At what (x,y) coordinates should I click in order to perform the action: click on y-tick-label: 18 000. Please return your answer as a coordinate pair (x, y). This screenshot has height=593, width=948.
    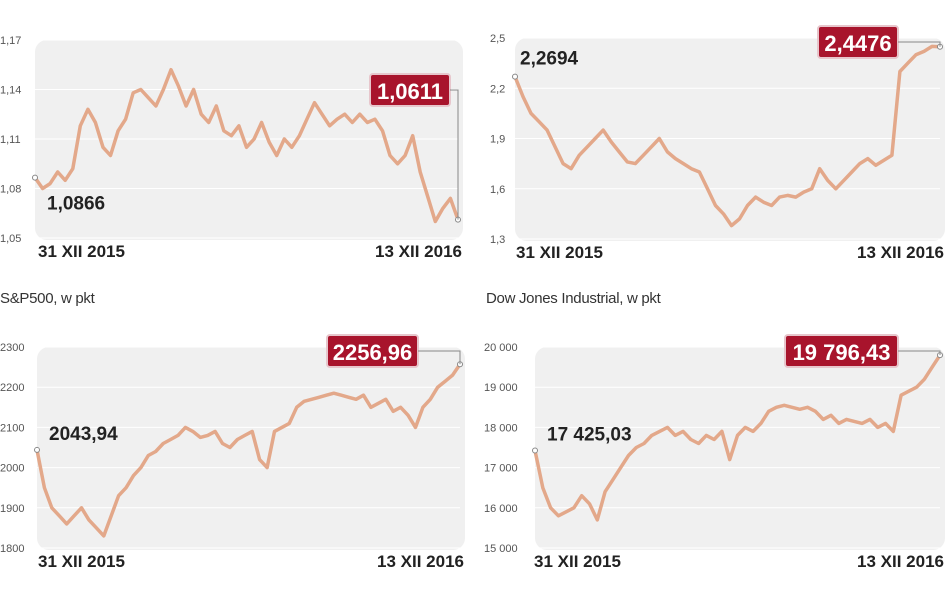
    Looking at the image, I should click on (501, 428).